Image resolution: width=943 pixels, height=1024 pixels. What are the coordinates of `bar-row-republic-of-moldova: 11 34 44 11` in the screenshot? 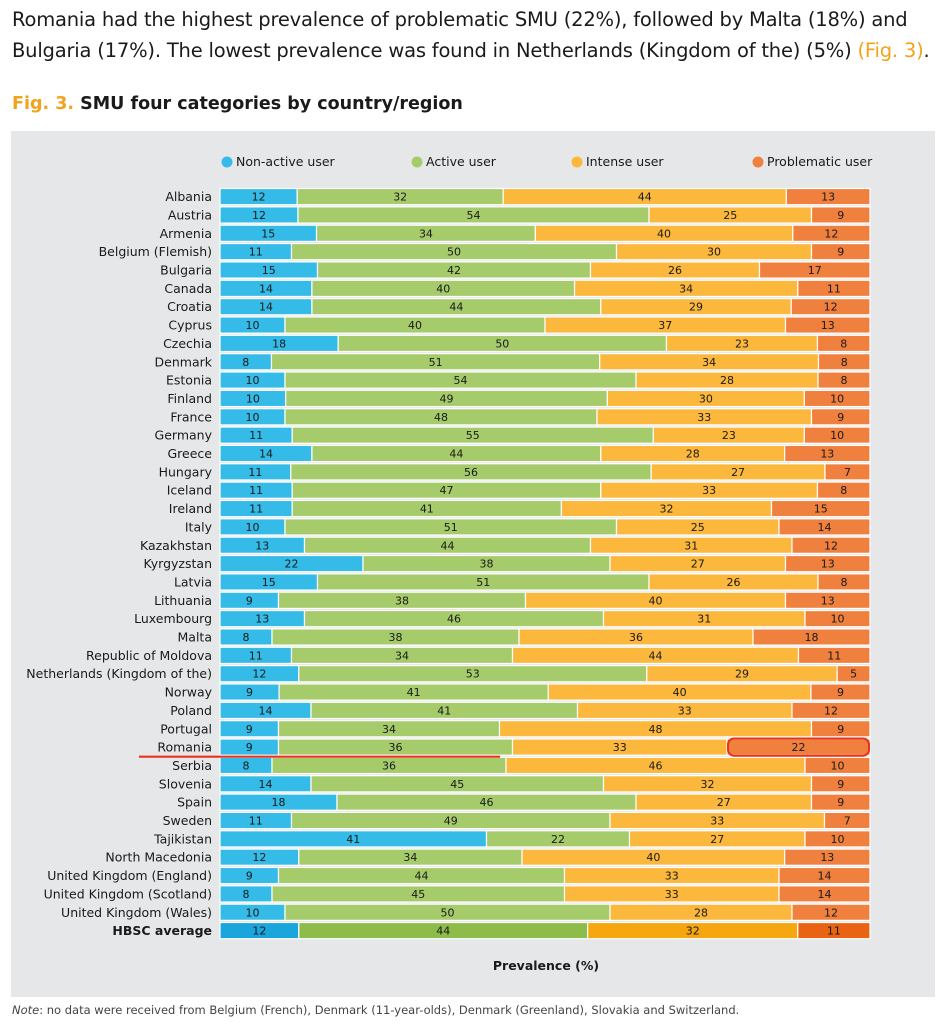 It's located at (545, 655).